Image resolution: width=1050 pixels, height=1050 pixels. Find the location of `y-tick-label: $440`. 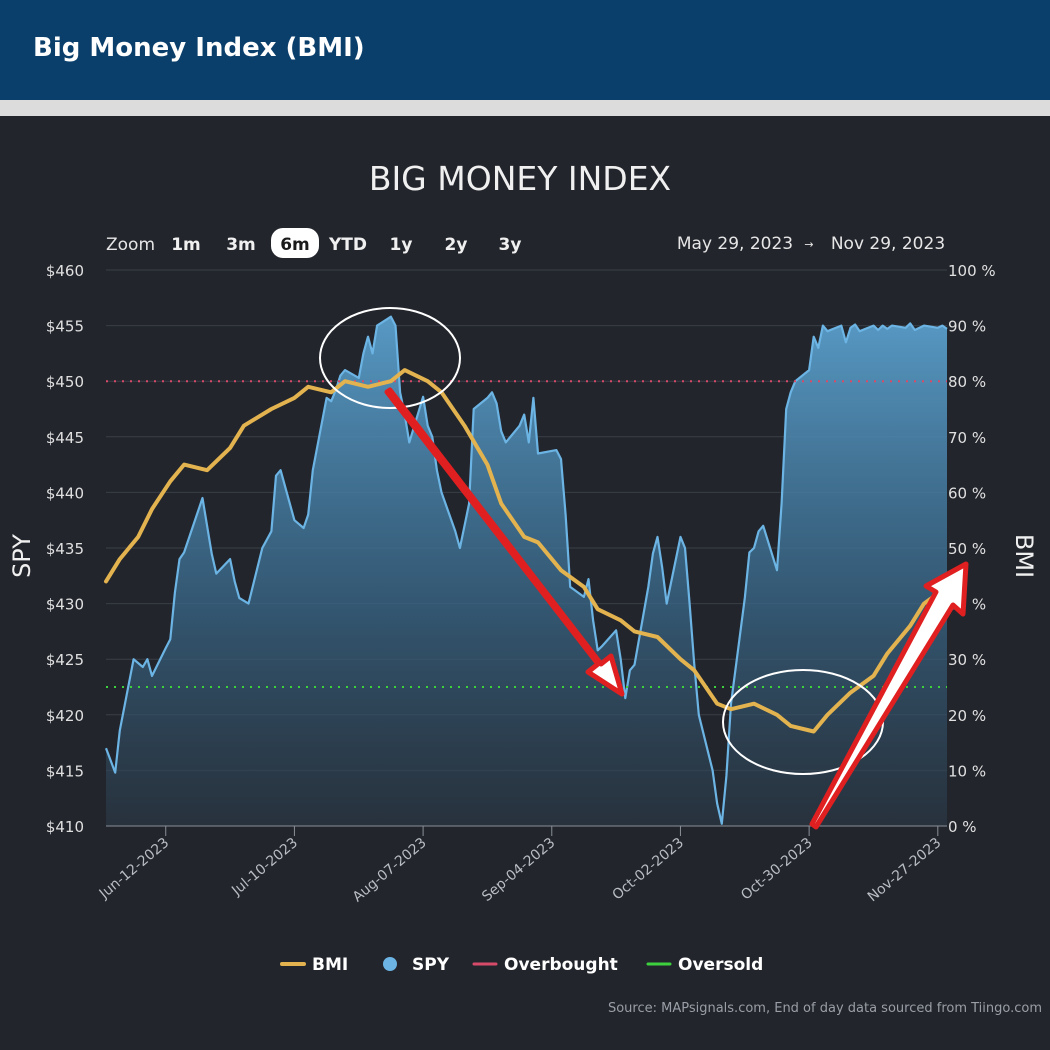

y-tick-label: $440 is located at coordinates (65, 493).